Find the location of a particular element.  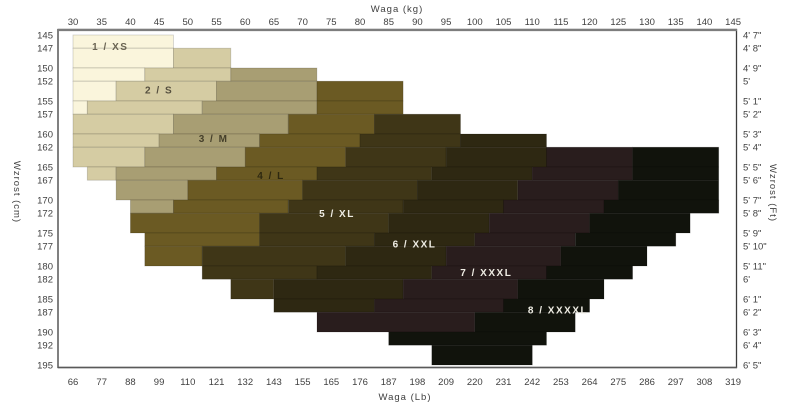

right-tick: 6' 1" is located at coordinates (752, 300).